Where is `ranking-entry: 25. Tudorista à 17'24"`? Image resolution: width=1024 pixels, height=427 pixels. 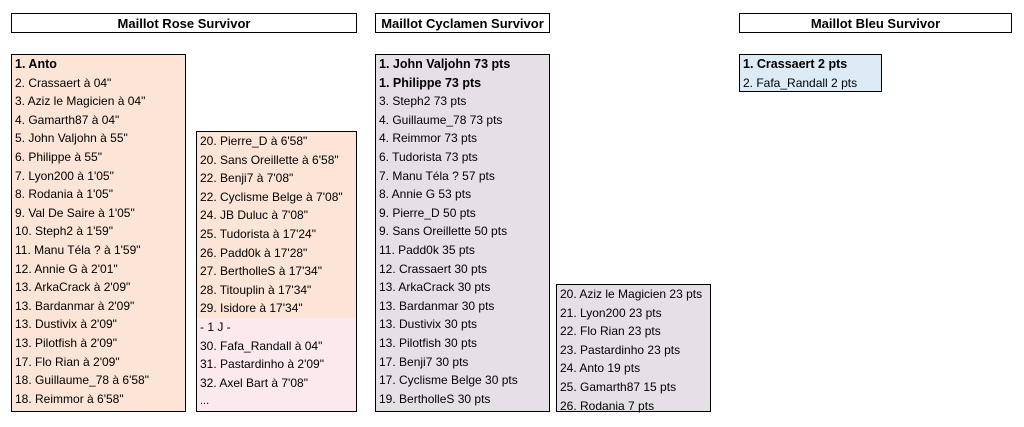
ranking-entry: 25. Tudorista à 17'24" is located at coordinates (258, 233).